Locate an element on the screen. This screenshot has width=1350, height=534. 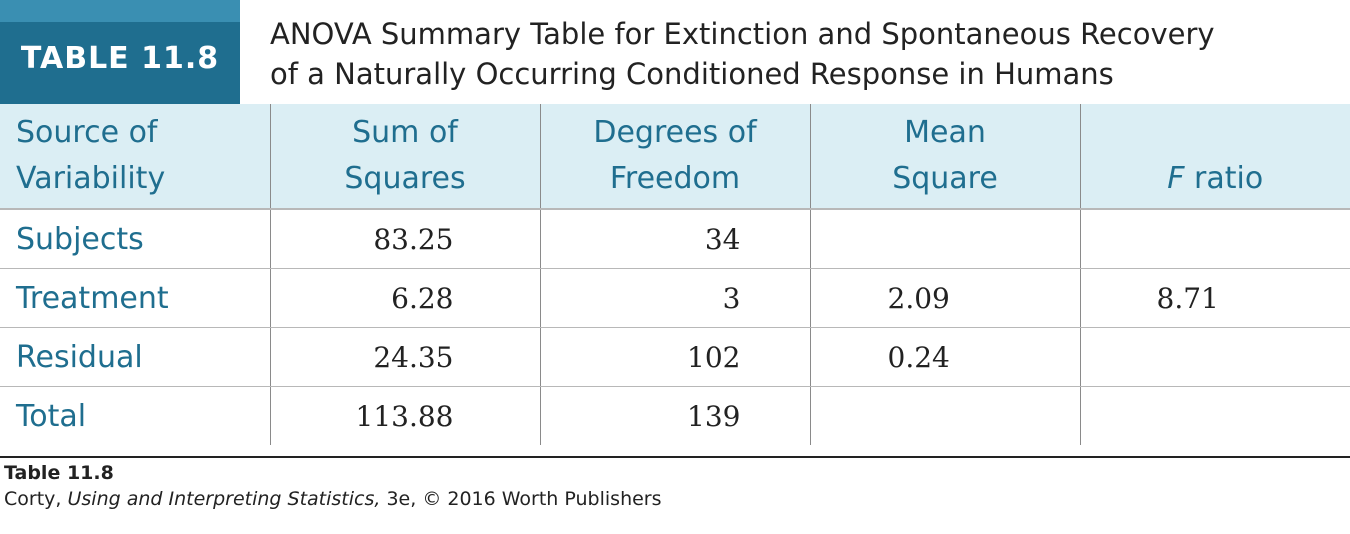
row-sum-of-squares: 83.25 is located at coordinates (404, 239).